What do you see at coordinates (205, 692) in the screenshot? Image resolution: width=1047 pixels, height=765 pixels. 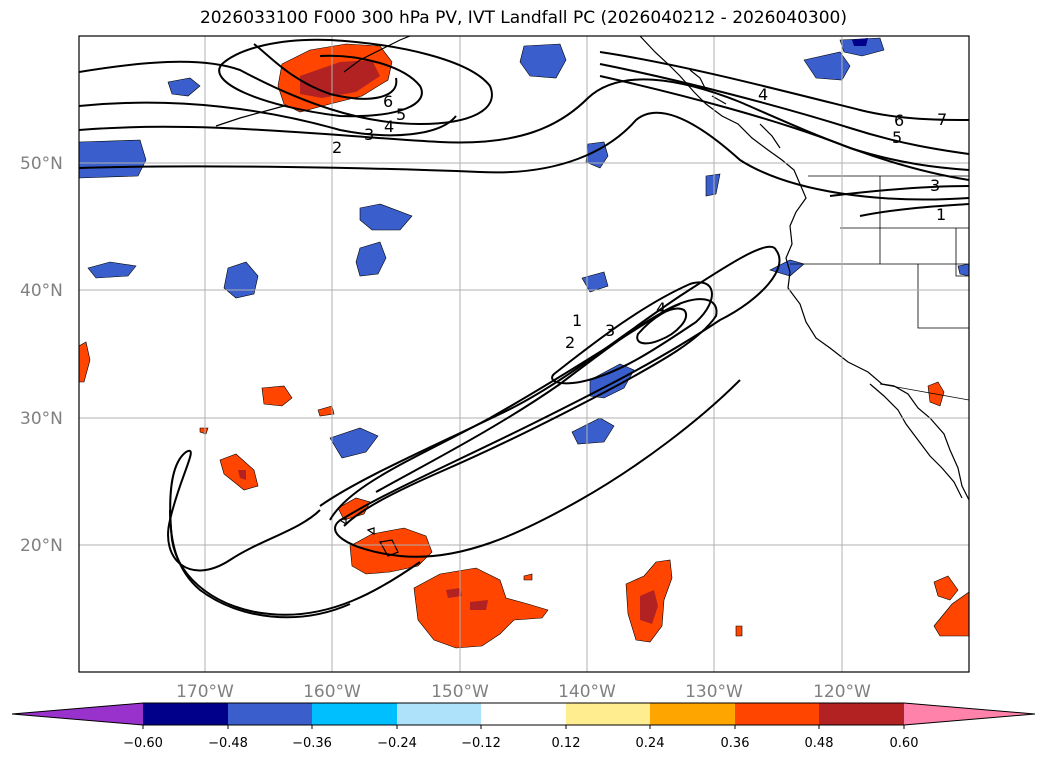 I see `lon-label: 170°W` at bounding box center [205, 692].